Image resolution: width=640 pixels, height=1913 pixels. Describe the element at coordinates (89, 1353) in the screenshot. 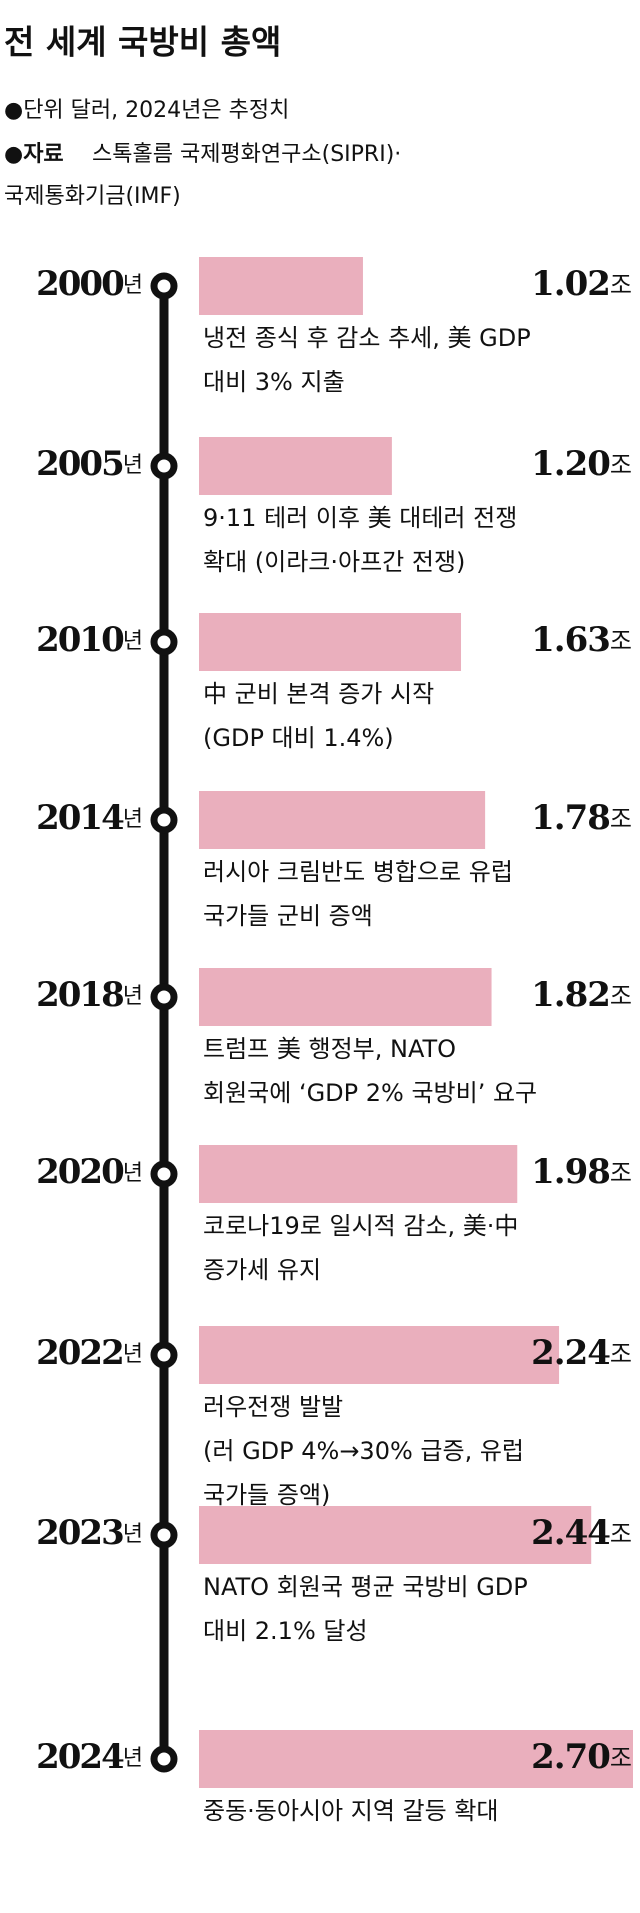

I see `year-label: 2022년` at that location.